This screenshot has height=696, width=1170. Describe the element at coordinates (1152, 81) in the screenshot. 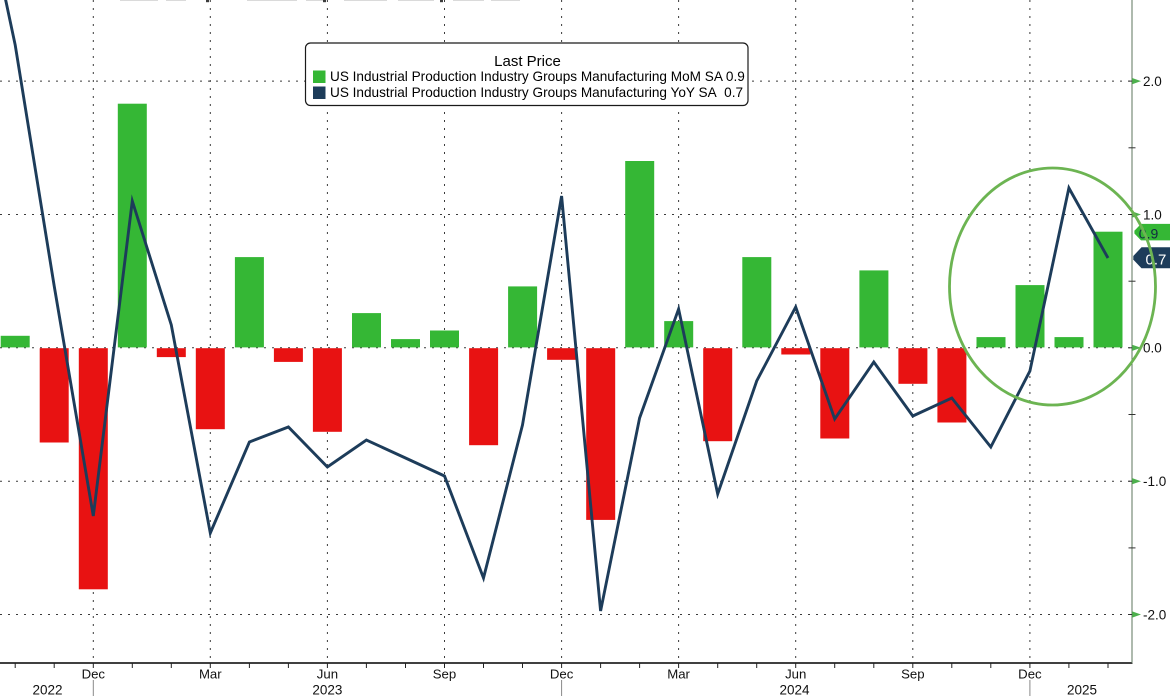

I see `svg-text: 2.0` at that location.